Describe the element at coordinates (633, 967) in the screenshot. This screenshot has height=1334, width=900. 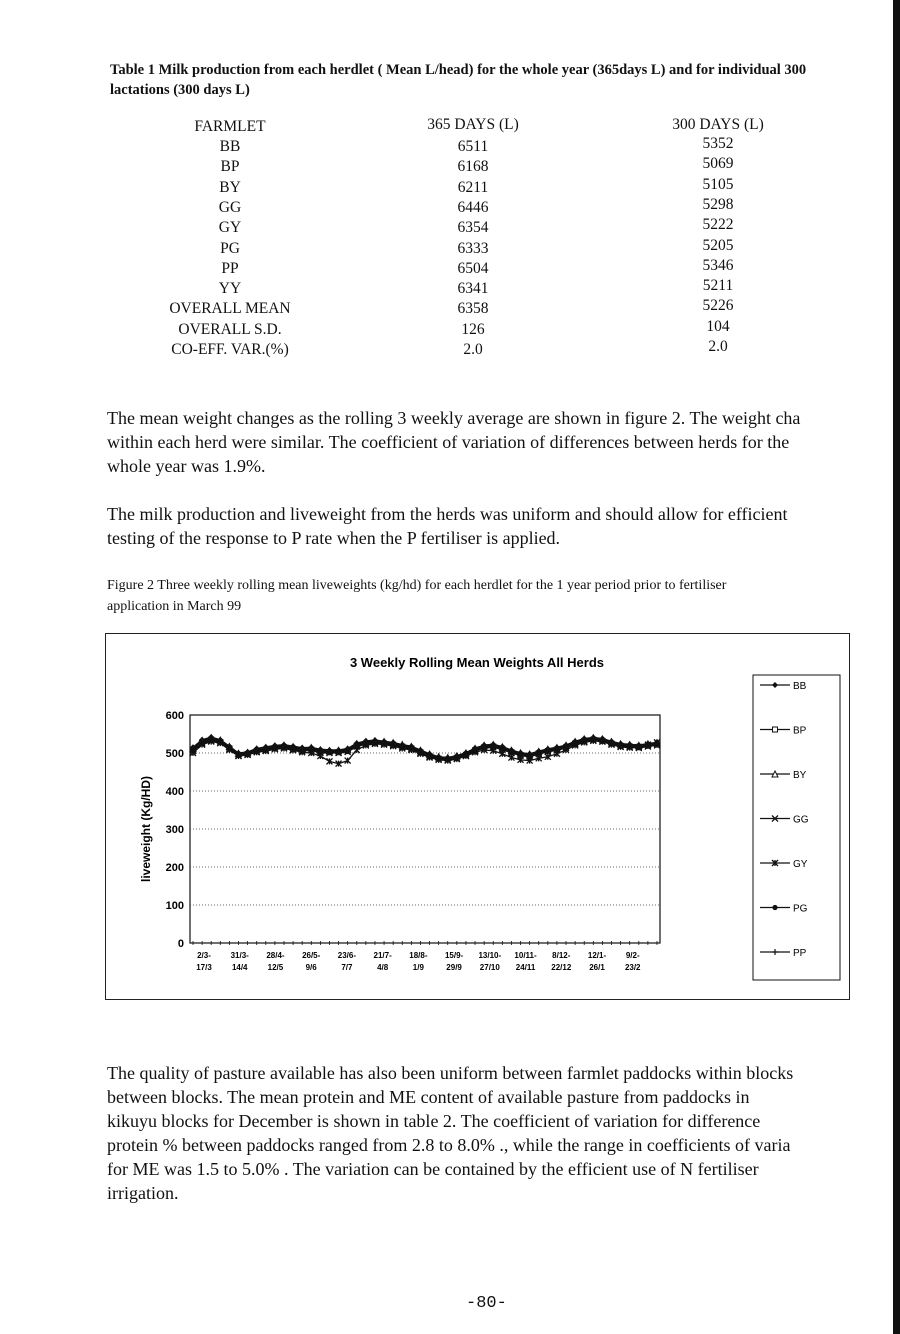
I see `x-tick-label: 23/2` at that location.